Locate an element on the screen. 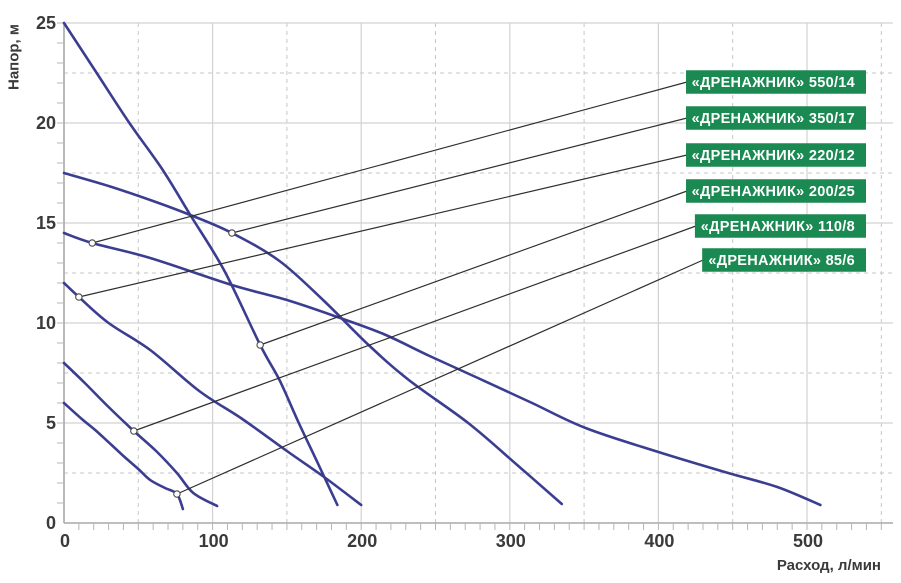 This screenshot has height=583, width=901. x-axis-tick-label: 100 is located at coordinates (214, 541).